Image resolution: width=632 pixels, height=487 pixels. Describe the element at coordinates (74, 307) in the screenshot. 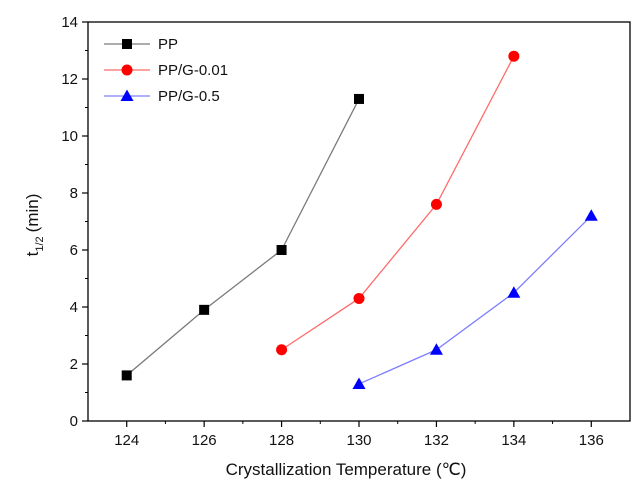

I see `y-tick-label: 4` at that location.